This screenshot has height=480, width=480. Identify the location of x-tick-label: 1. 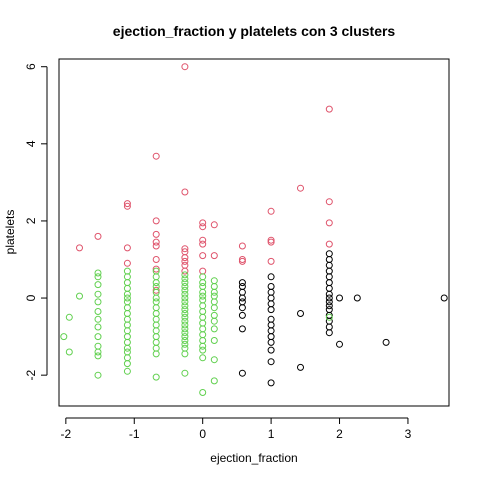
(271, 434).